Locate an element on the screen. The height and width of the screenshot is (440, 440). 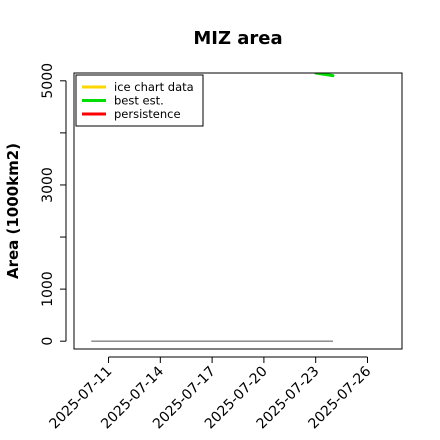
legend-label: persistence is located at coordinates (147, 114).